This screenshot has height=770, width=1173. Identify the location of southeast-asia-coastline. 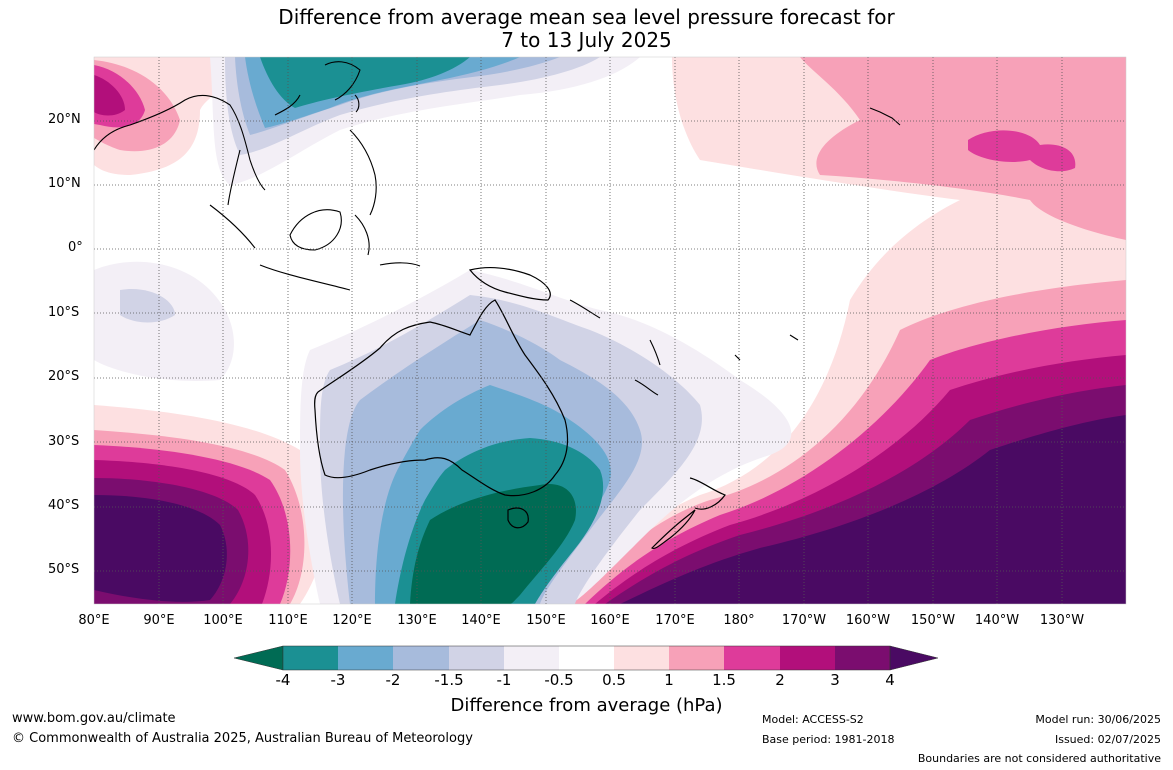
(235, 155).